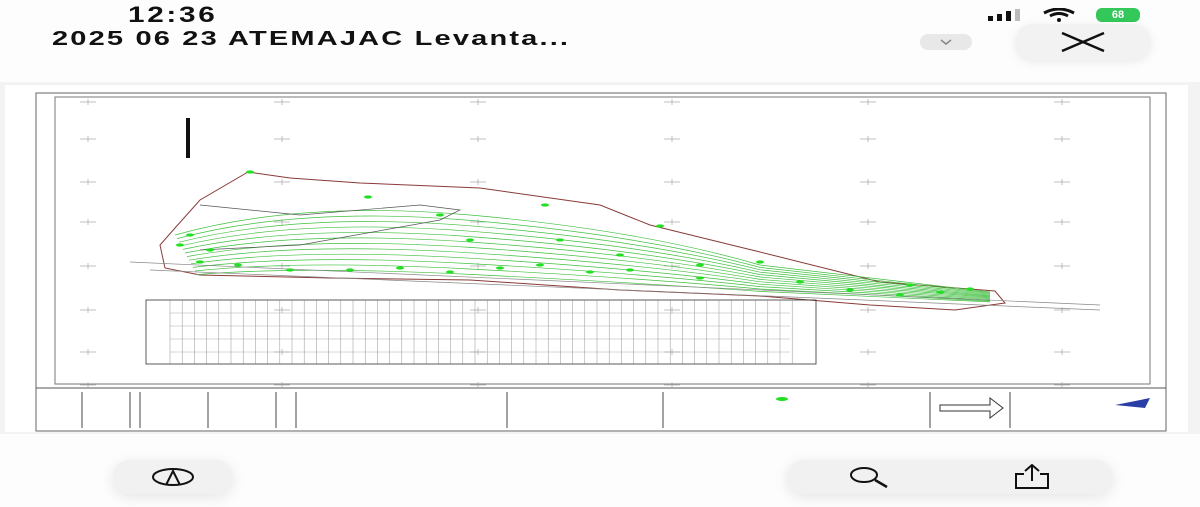  I want to click on close-button, so click(1083, 42).